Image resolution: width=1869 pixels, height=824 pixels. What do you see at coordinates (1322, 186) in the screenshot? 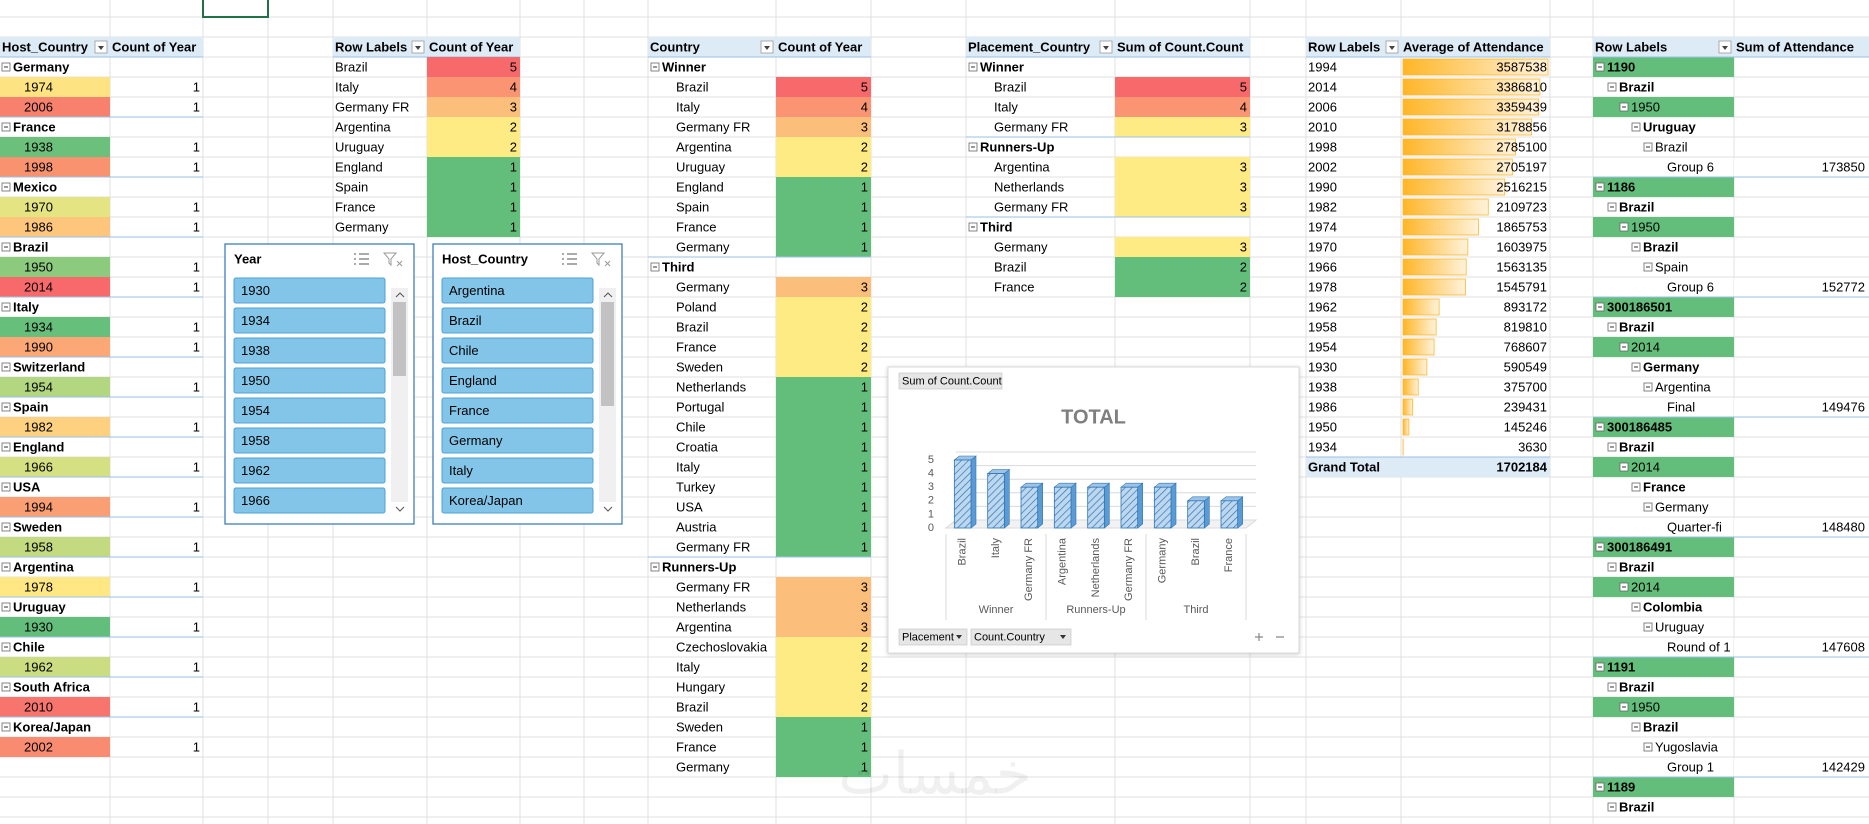
I see `row-label: 1990` at bounding box center [1322, 186].